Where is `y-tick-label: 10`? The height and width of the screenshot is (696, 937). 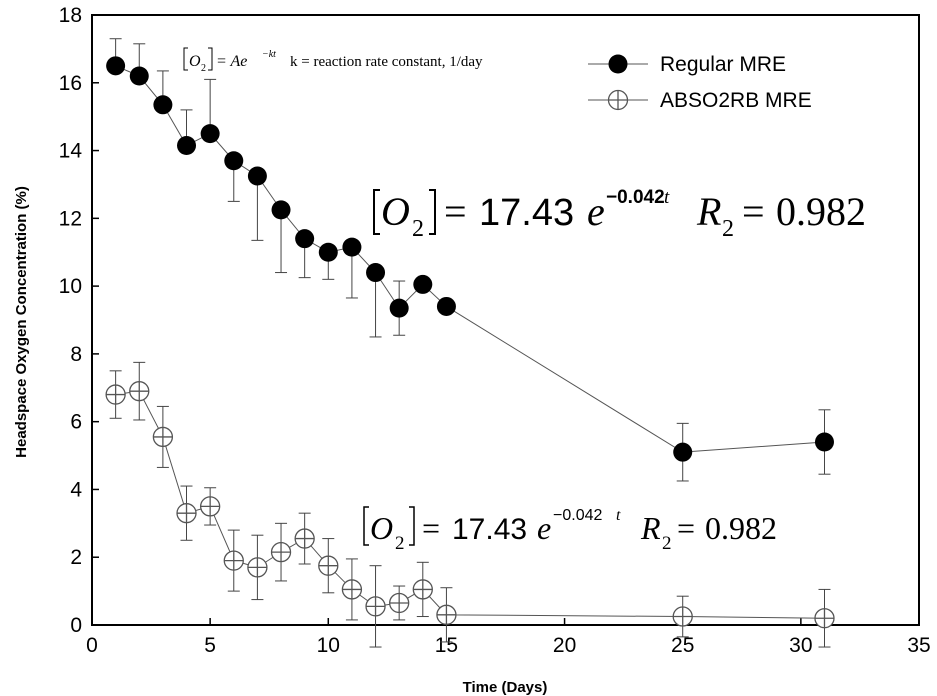 y-tick-label: 10 is located at coordinates (70, 286).